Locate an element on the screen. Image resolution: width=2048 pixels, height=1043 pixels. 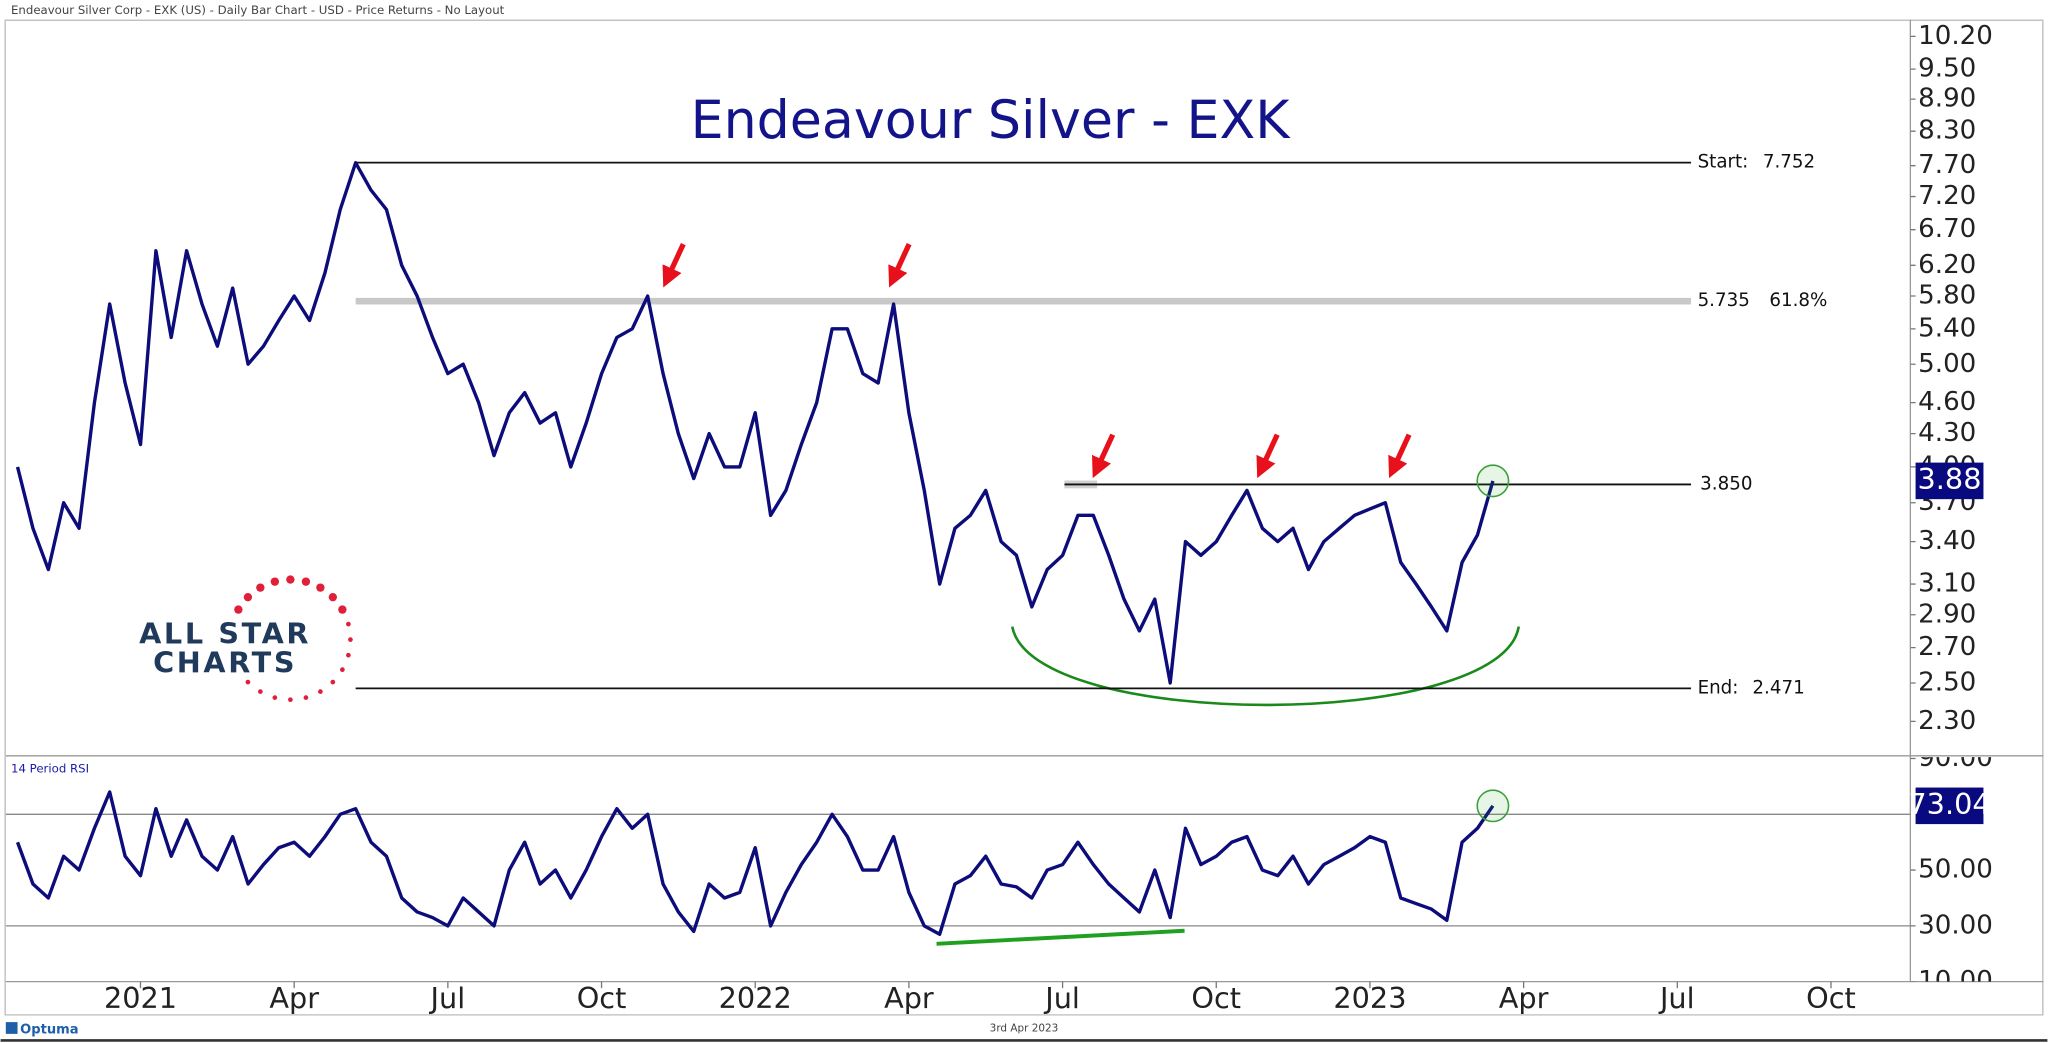
y-tick-label: 2.70 is located at coordinates (1947, 647).